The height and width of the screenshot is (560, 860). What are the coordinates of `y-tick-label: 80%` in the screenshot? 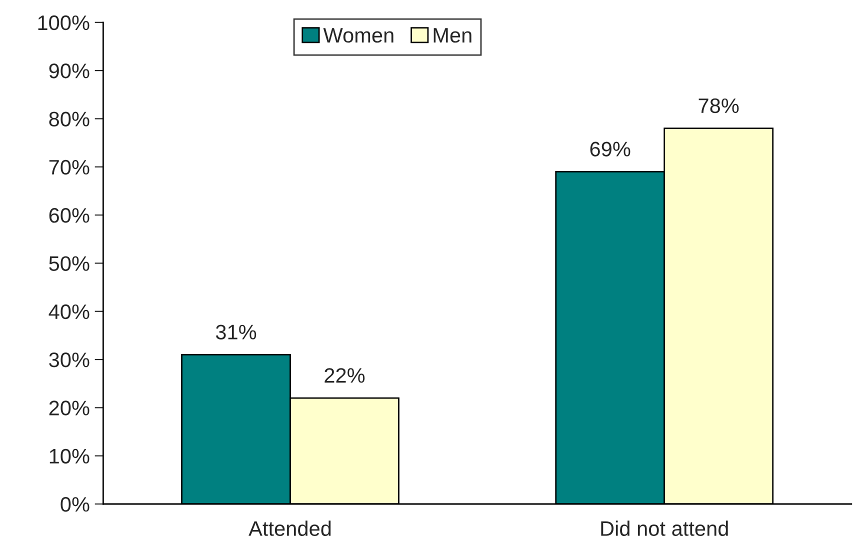 It's located at (69, 119).